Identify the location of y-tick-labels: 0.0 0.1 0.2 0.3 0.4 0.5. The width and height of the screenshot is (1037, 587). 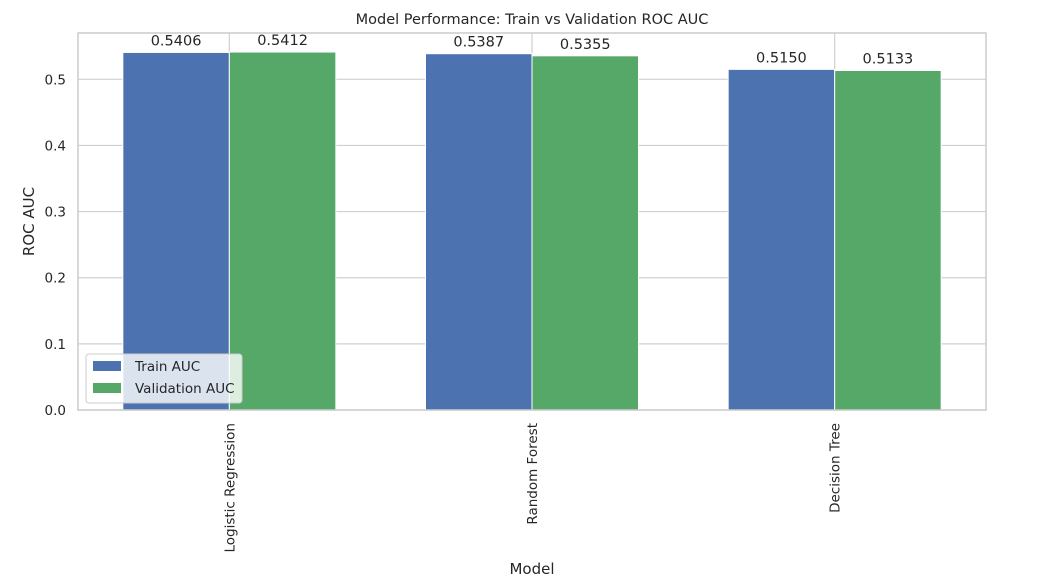
(55, 245).